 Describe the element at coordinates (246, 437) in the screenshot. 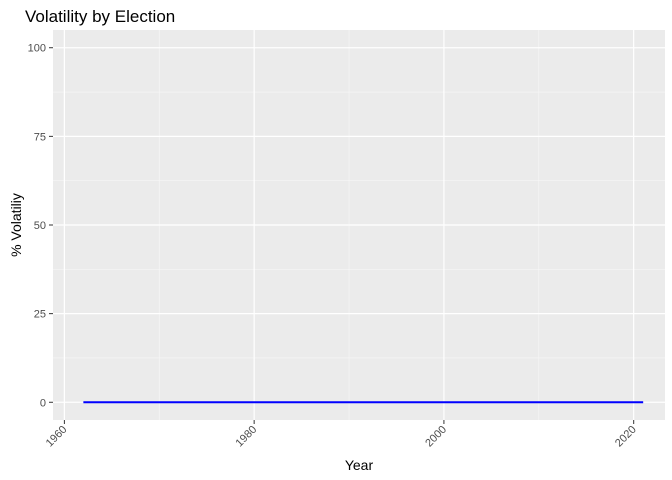

I see `x-tick-label: 1980` at that location.